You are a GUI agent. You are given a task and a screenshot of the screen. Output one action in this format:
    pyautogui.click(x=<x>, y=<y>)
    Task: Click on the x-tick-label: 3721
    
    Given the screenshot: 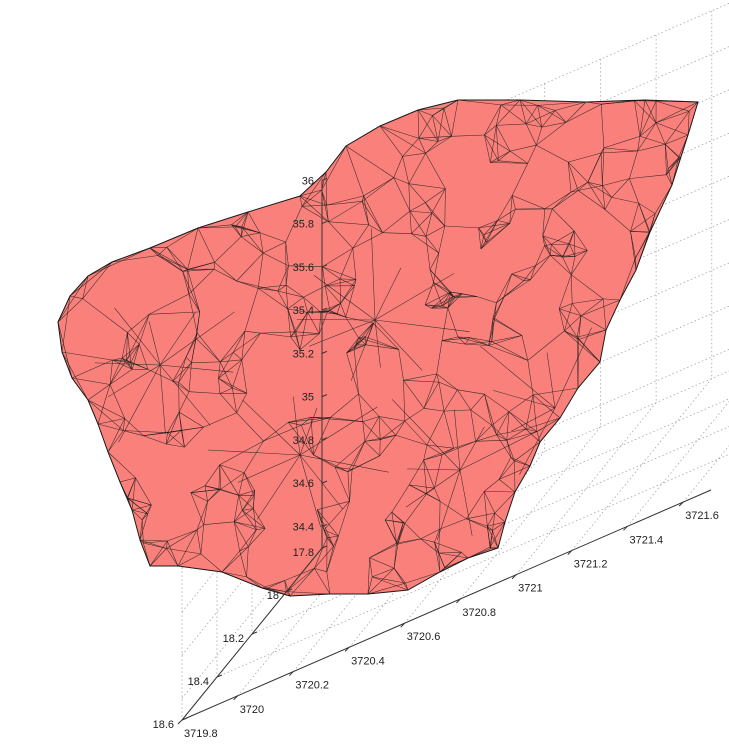 What is the action you would take?
    pyautogui.click(x=530, y=589)
    